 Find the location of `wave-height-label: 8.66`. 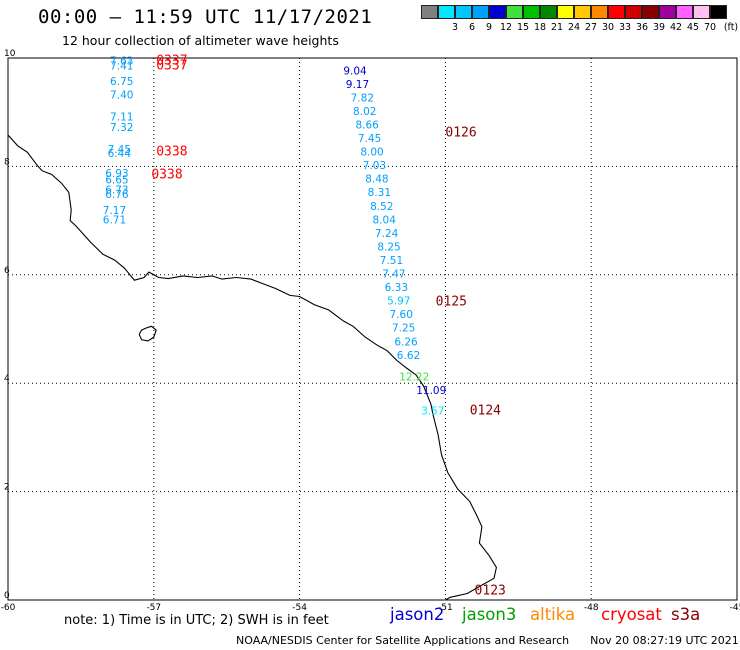

wave-height-label: 8.66 is located at coordinates (367, 125).